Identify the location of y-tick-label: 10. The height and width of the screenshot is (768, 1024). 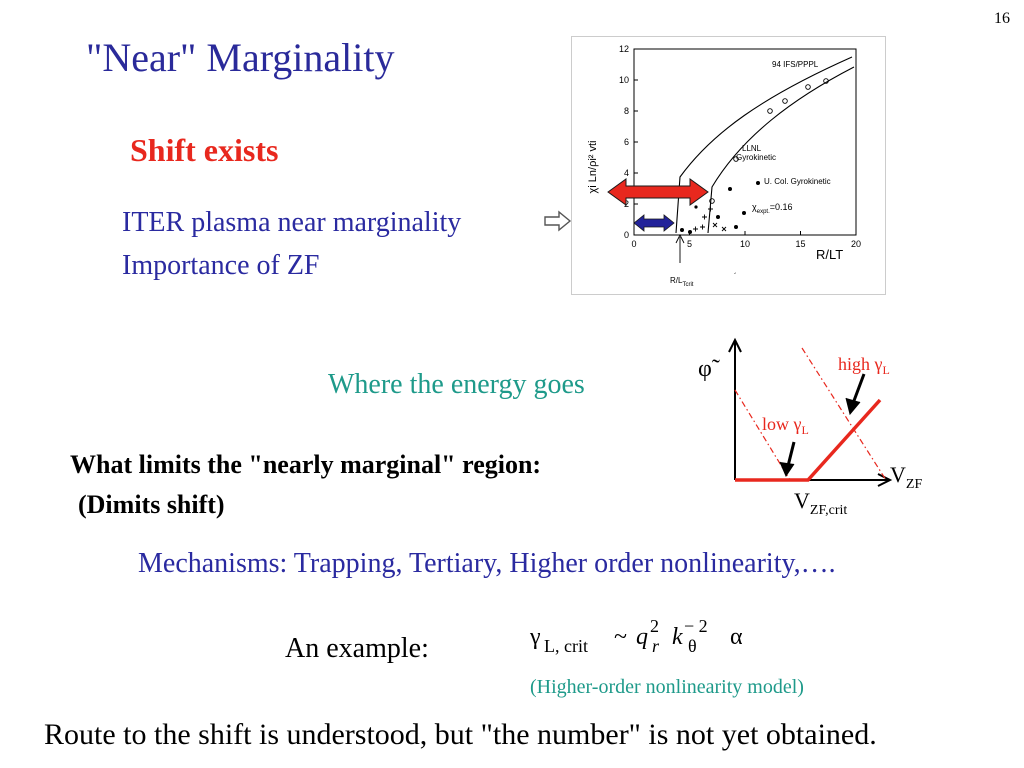
(624, 80).